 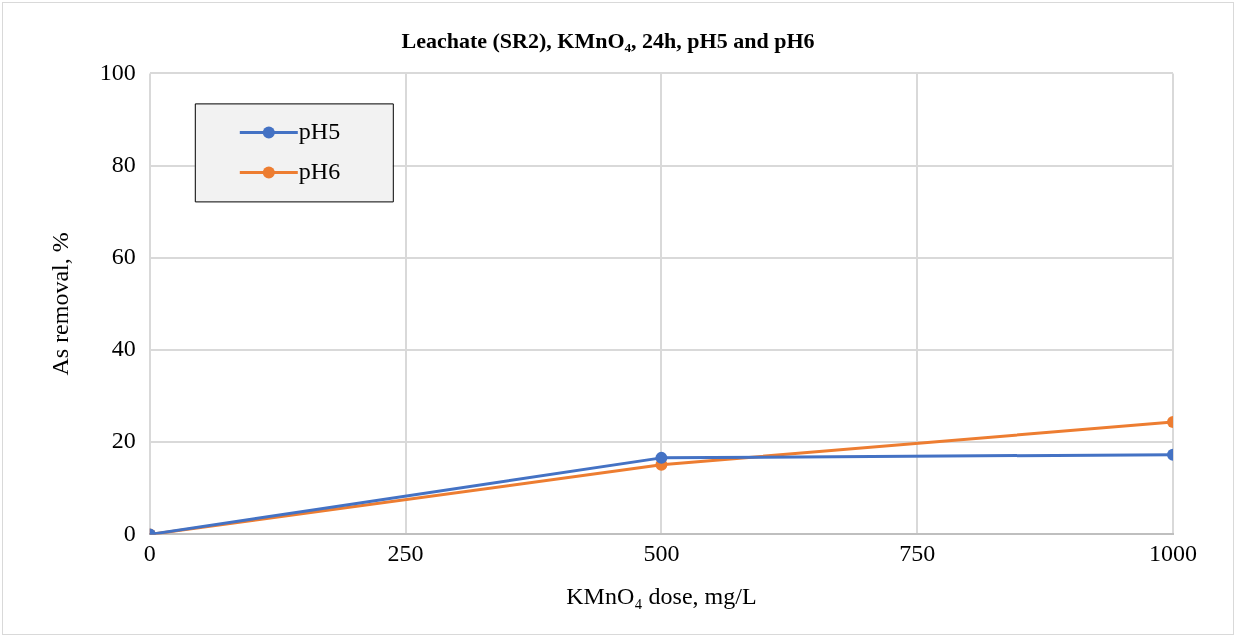 What do you see at coordinates (1173, 553) in the screenshot?
I see `x-tick-label: 1000` at bounding box center [1173, 553].